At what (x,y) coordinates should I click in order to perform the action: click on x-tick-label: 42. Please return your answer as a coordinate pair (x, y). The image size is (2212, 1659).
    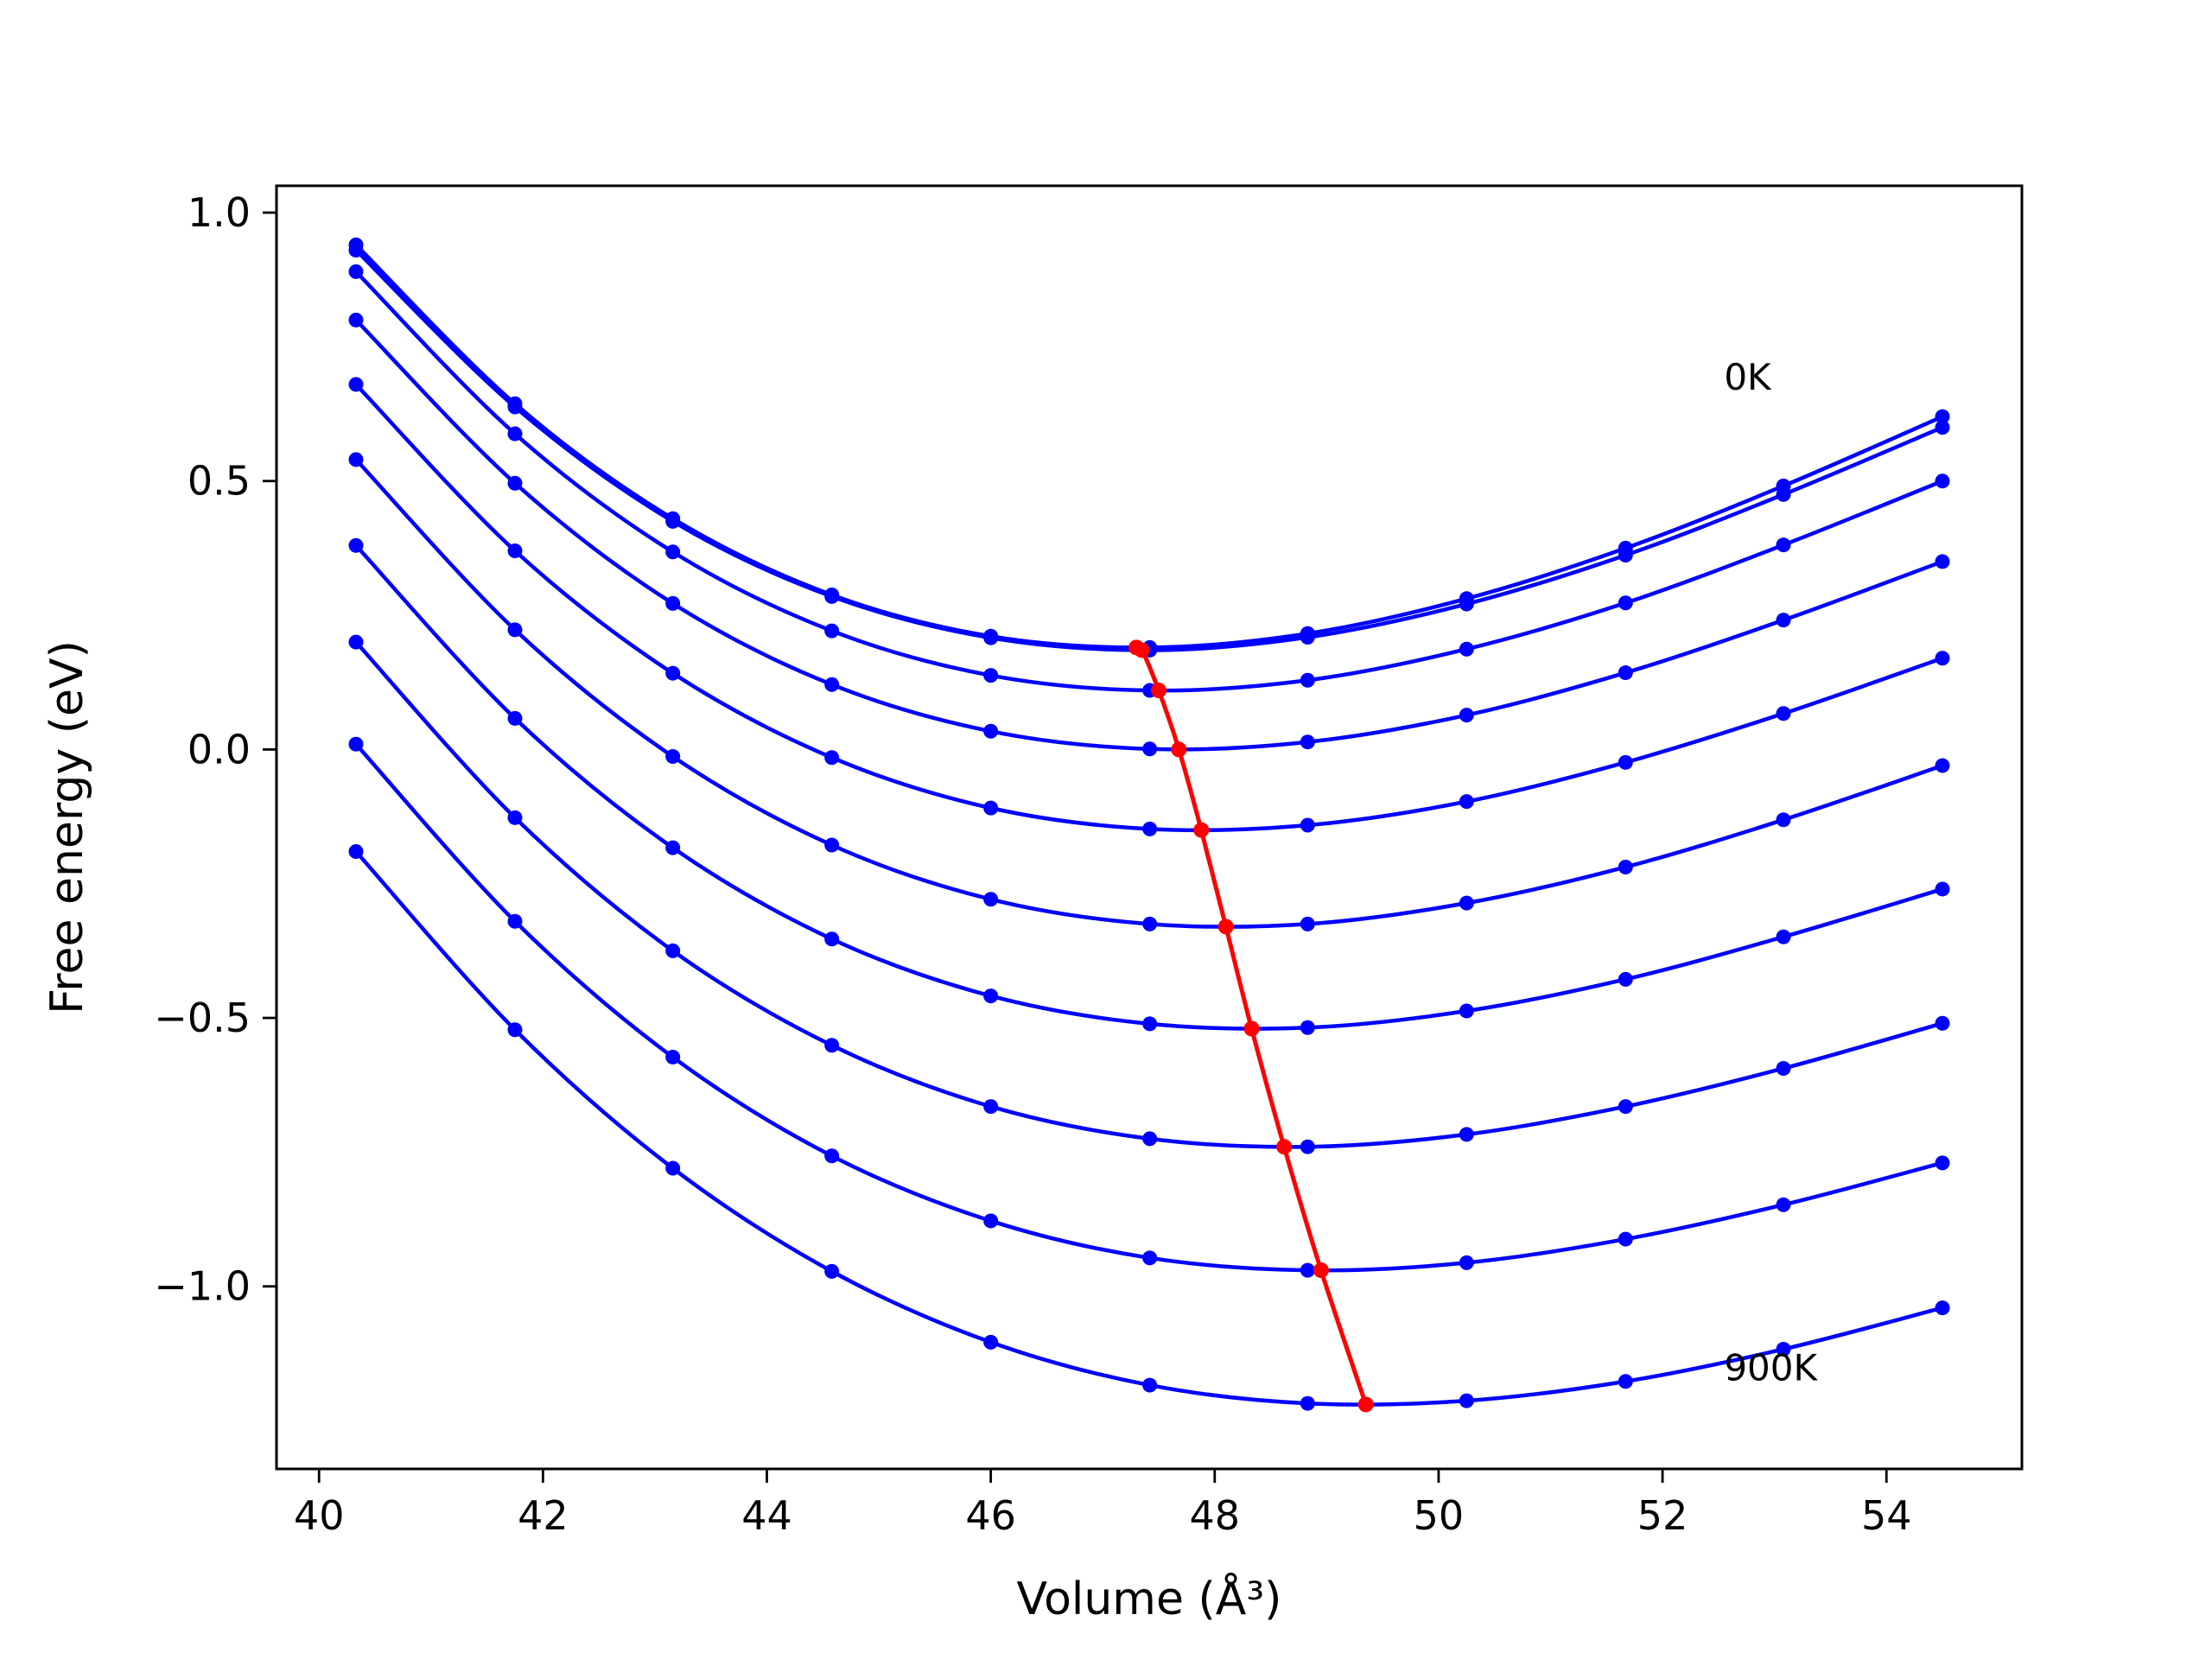
    Looking at the image, I should click on (543, 1515).